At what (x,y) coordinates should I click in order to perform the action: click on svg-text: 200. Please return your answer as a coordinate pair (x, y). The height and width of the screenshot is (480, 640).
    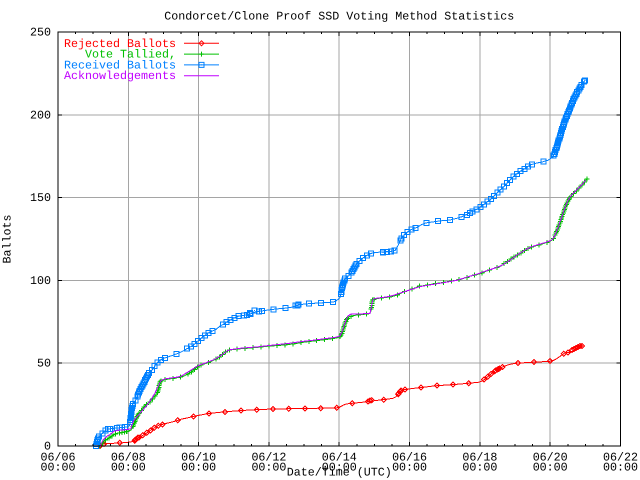
    Looking at the image, I should click on (40, 115).